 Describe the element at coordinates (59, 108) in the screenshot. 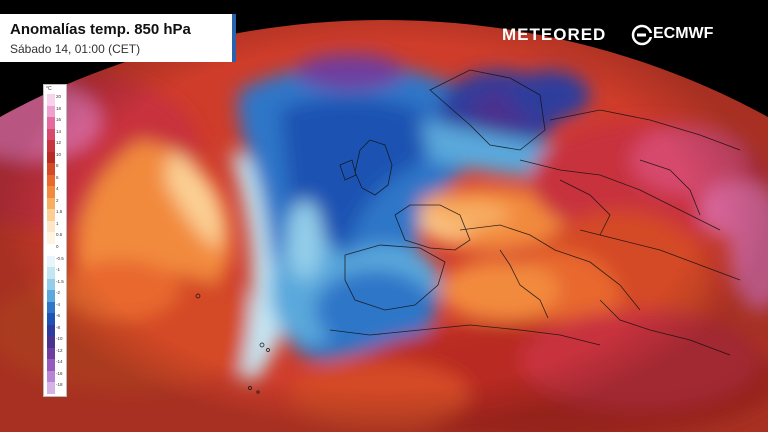

I see `legend-tick-label: 18` at that location.